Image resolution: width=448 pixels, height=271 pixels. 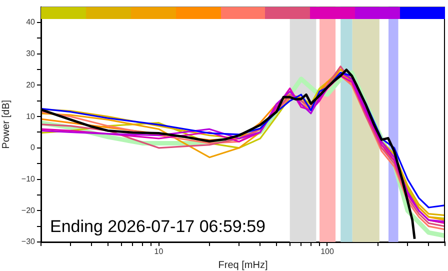 I want to click on y-tick-label: 40, so click(x=31, y=22).